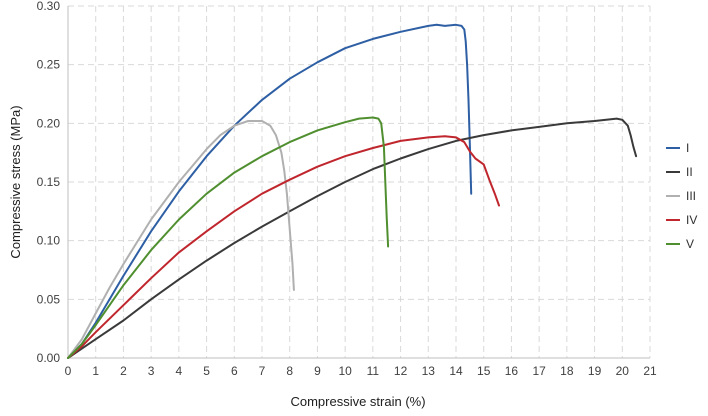 This screenshot has width=708, height=416. What do you see at coordinates (623, 371) in the screenshot?
I see `x-tick-label: 20` at bounding box center [623, 371].